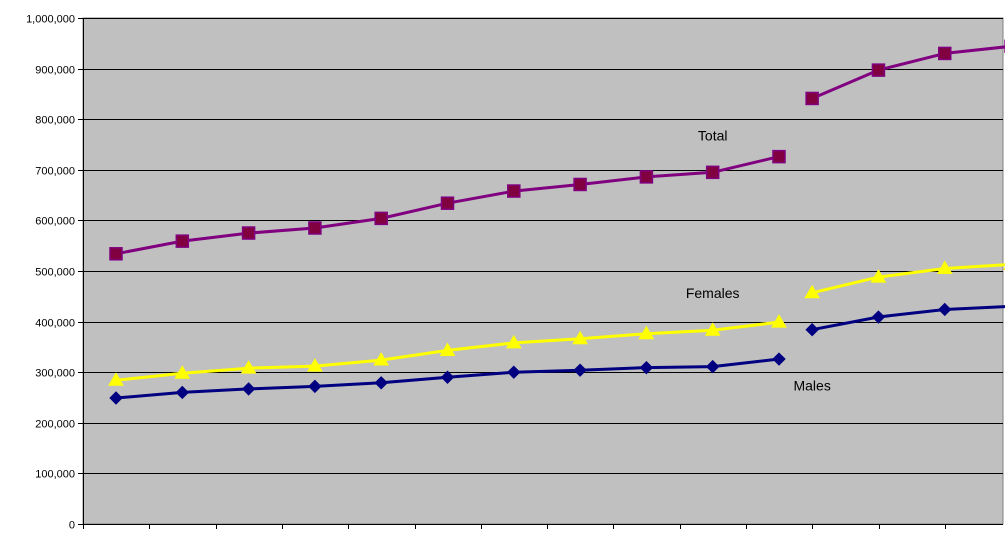 The height and width of the screenshot is (546, 1005). What do you see at coordinates (811, 385) in the screenshot?
I see `males-series-label: Males` at bounding box center [811, 385].